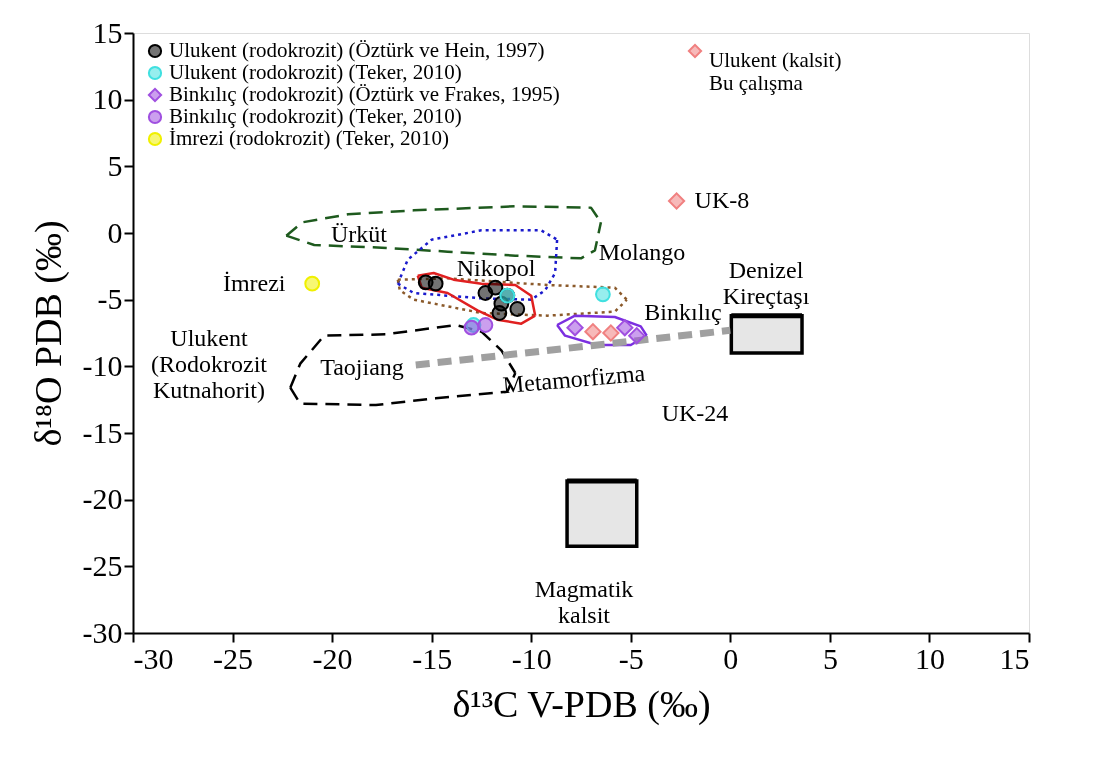 The image size is (1102, 778). I want to click on x-tick-label: 10, so click(929, 658).